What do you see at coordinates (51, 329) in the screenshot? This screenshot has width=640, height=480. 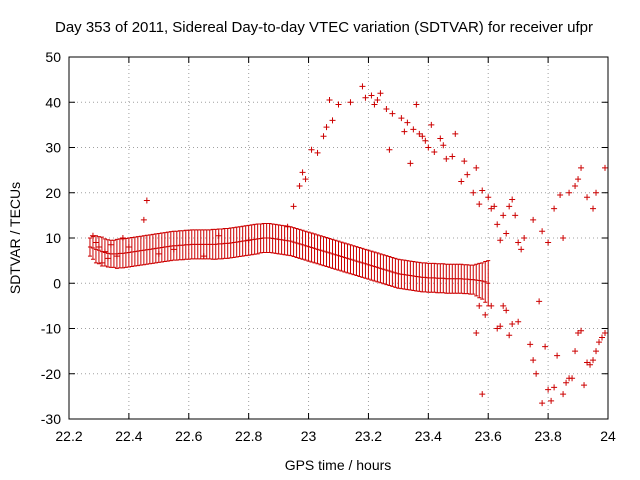 I see `y-tick-label: -10` at bounding box center [51, 329].